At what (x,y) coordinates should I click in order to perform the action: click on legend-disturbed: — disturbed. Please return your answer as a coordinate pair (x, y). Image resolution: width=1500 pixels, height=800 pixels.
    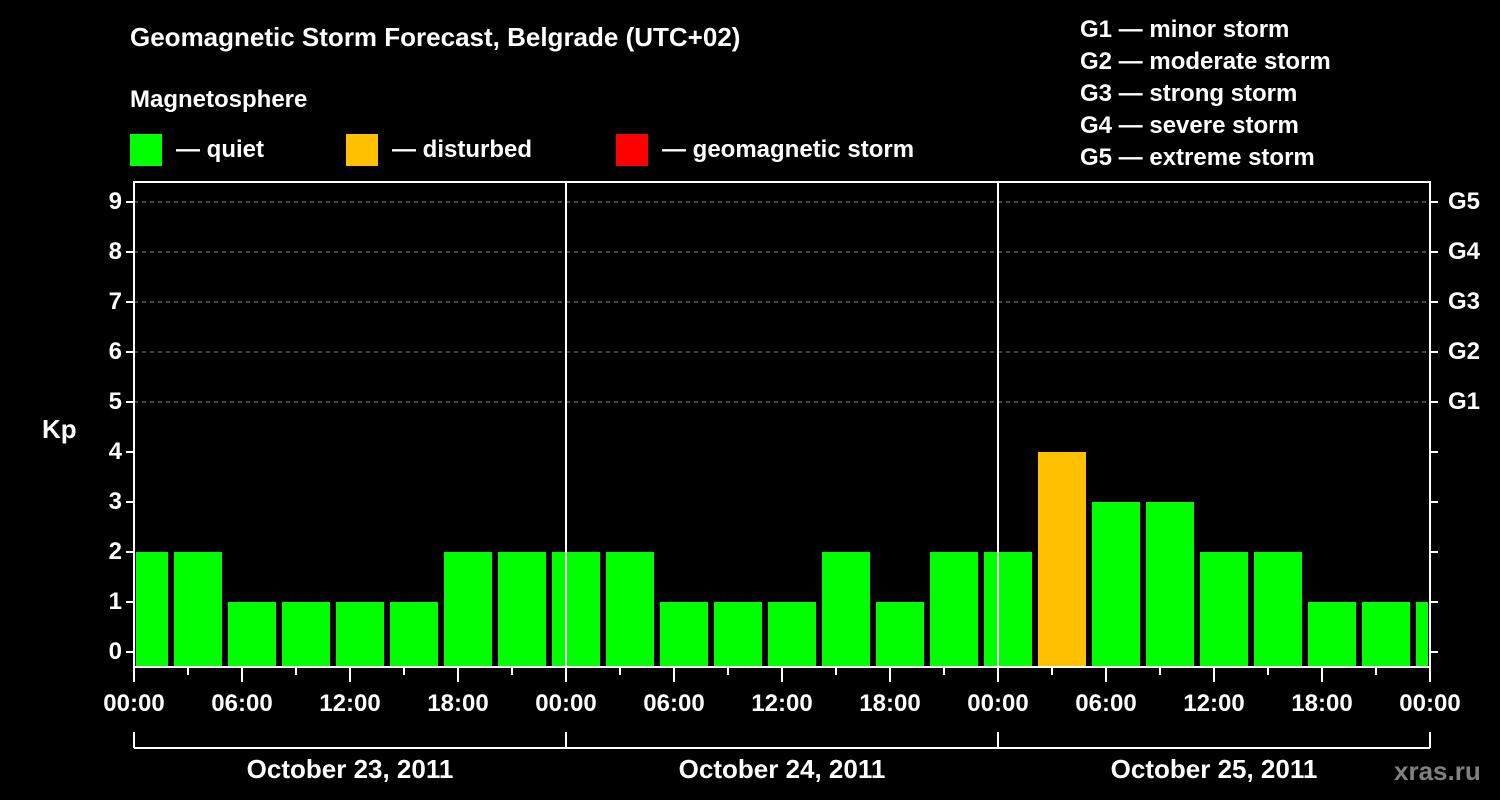
    Looking at the image, I should click on (439, 150).